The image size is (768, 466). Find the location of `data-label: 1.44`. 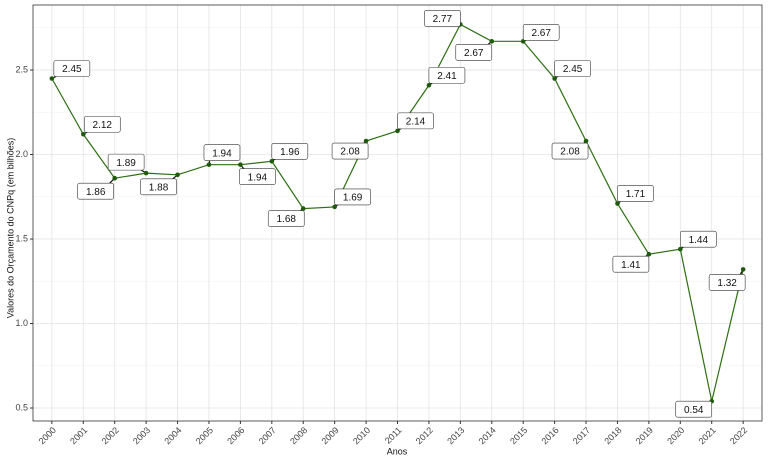

data-label: 1.44 is located at coordinates (699, 240).